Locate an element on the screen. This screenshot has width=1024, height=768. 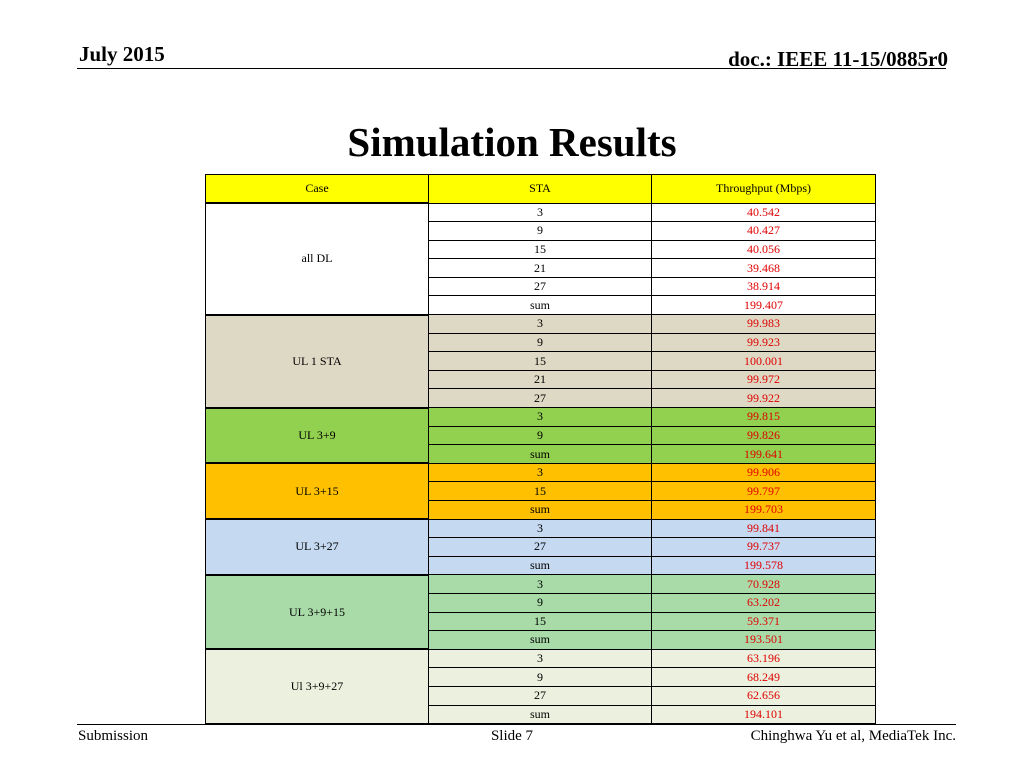
table-row: Ul 3+9+27 3 63.196 is located at coordinates (540, 686).